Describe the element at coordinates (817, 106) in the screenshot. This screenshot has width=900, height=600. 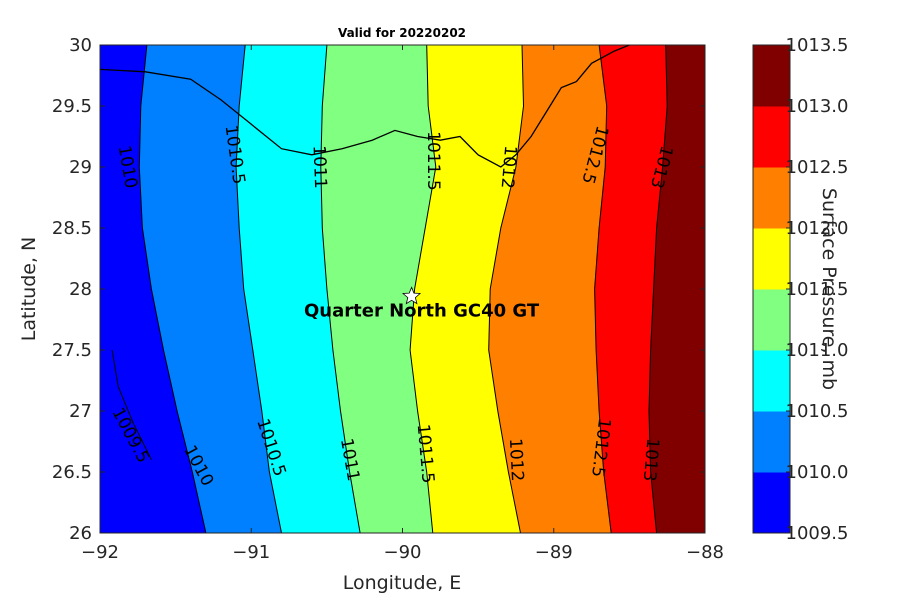
I see `colorbar-tick-label: 1013.0` at that location.